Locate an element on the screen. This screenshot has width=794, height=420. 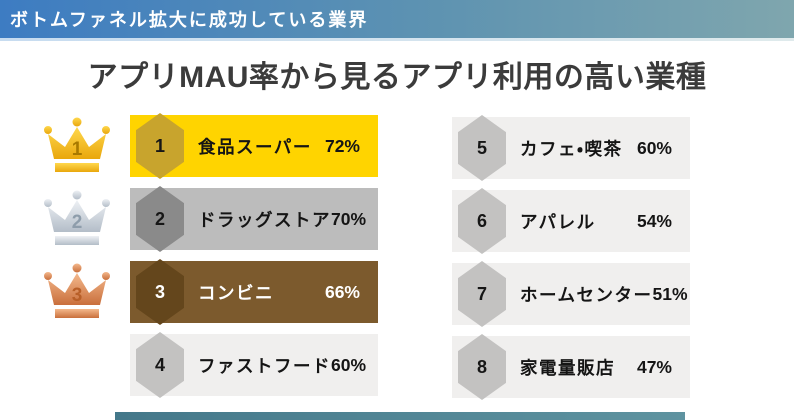
rank-hexagon: 1 is located at coordinates (160, 146).